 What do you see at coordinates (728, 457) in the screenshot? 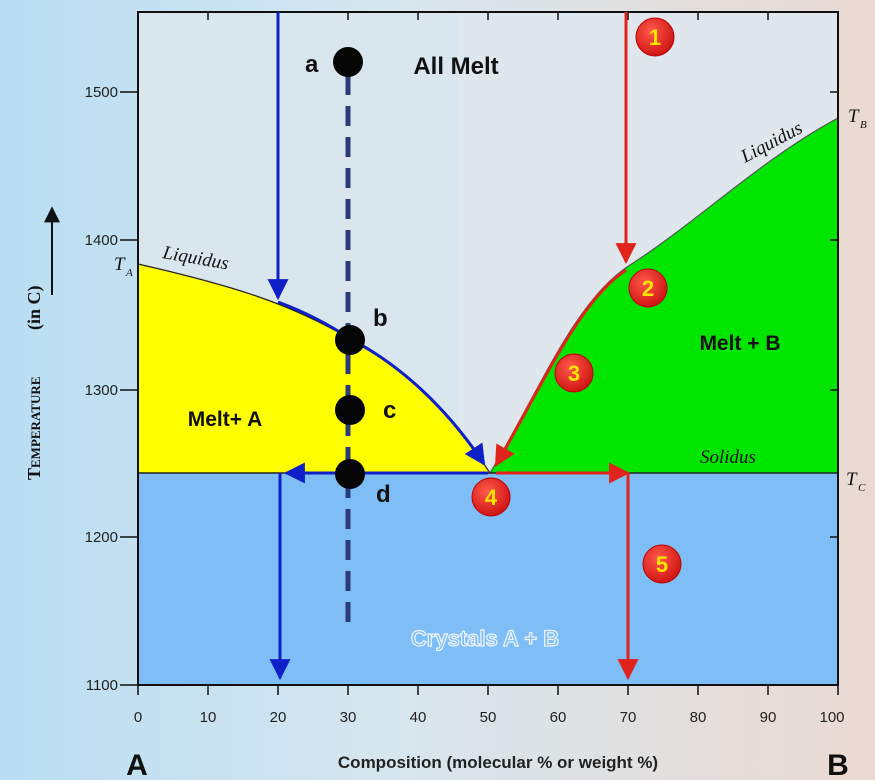
I see `solidus-label: Solidus` at bounding box center [728, 457].